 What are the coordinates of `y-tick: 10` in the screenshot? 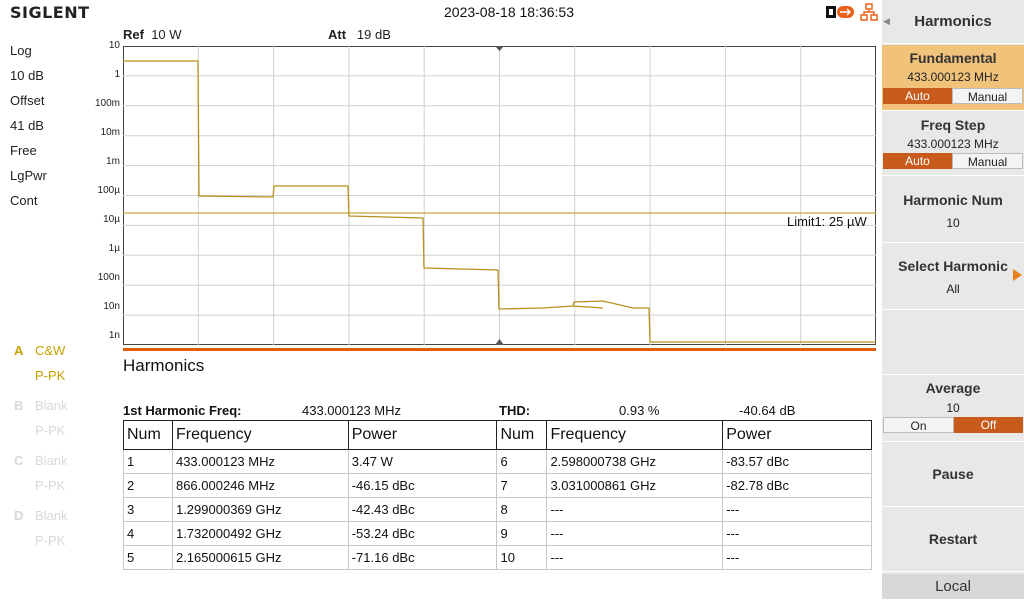 It's located at (114, 45).